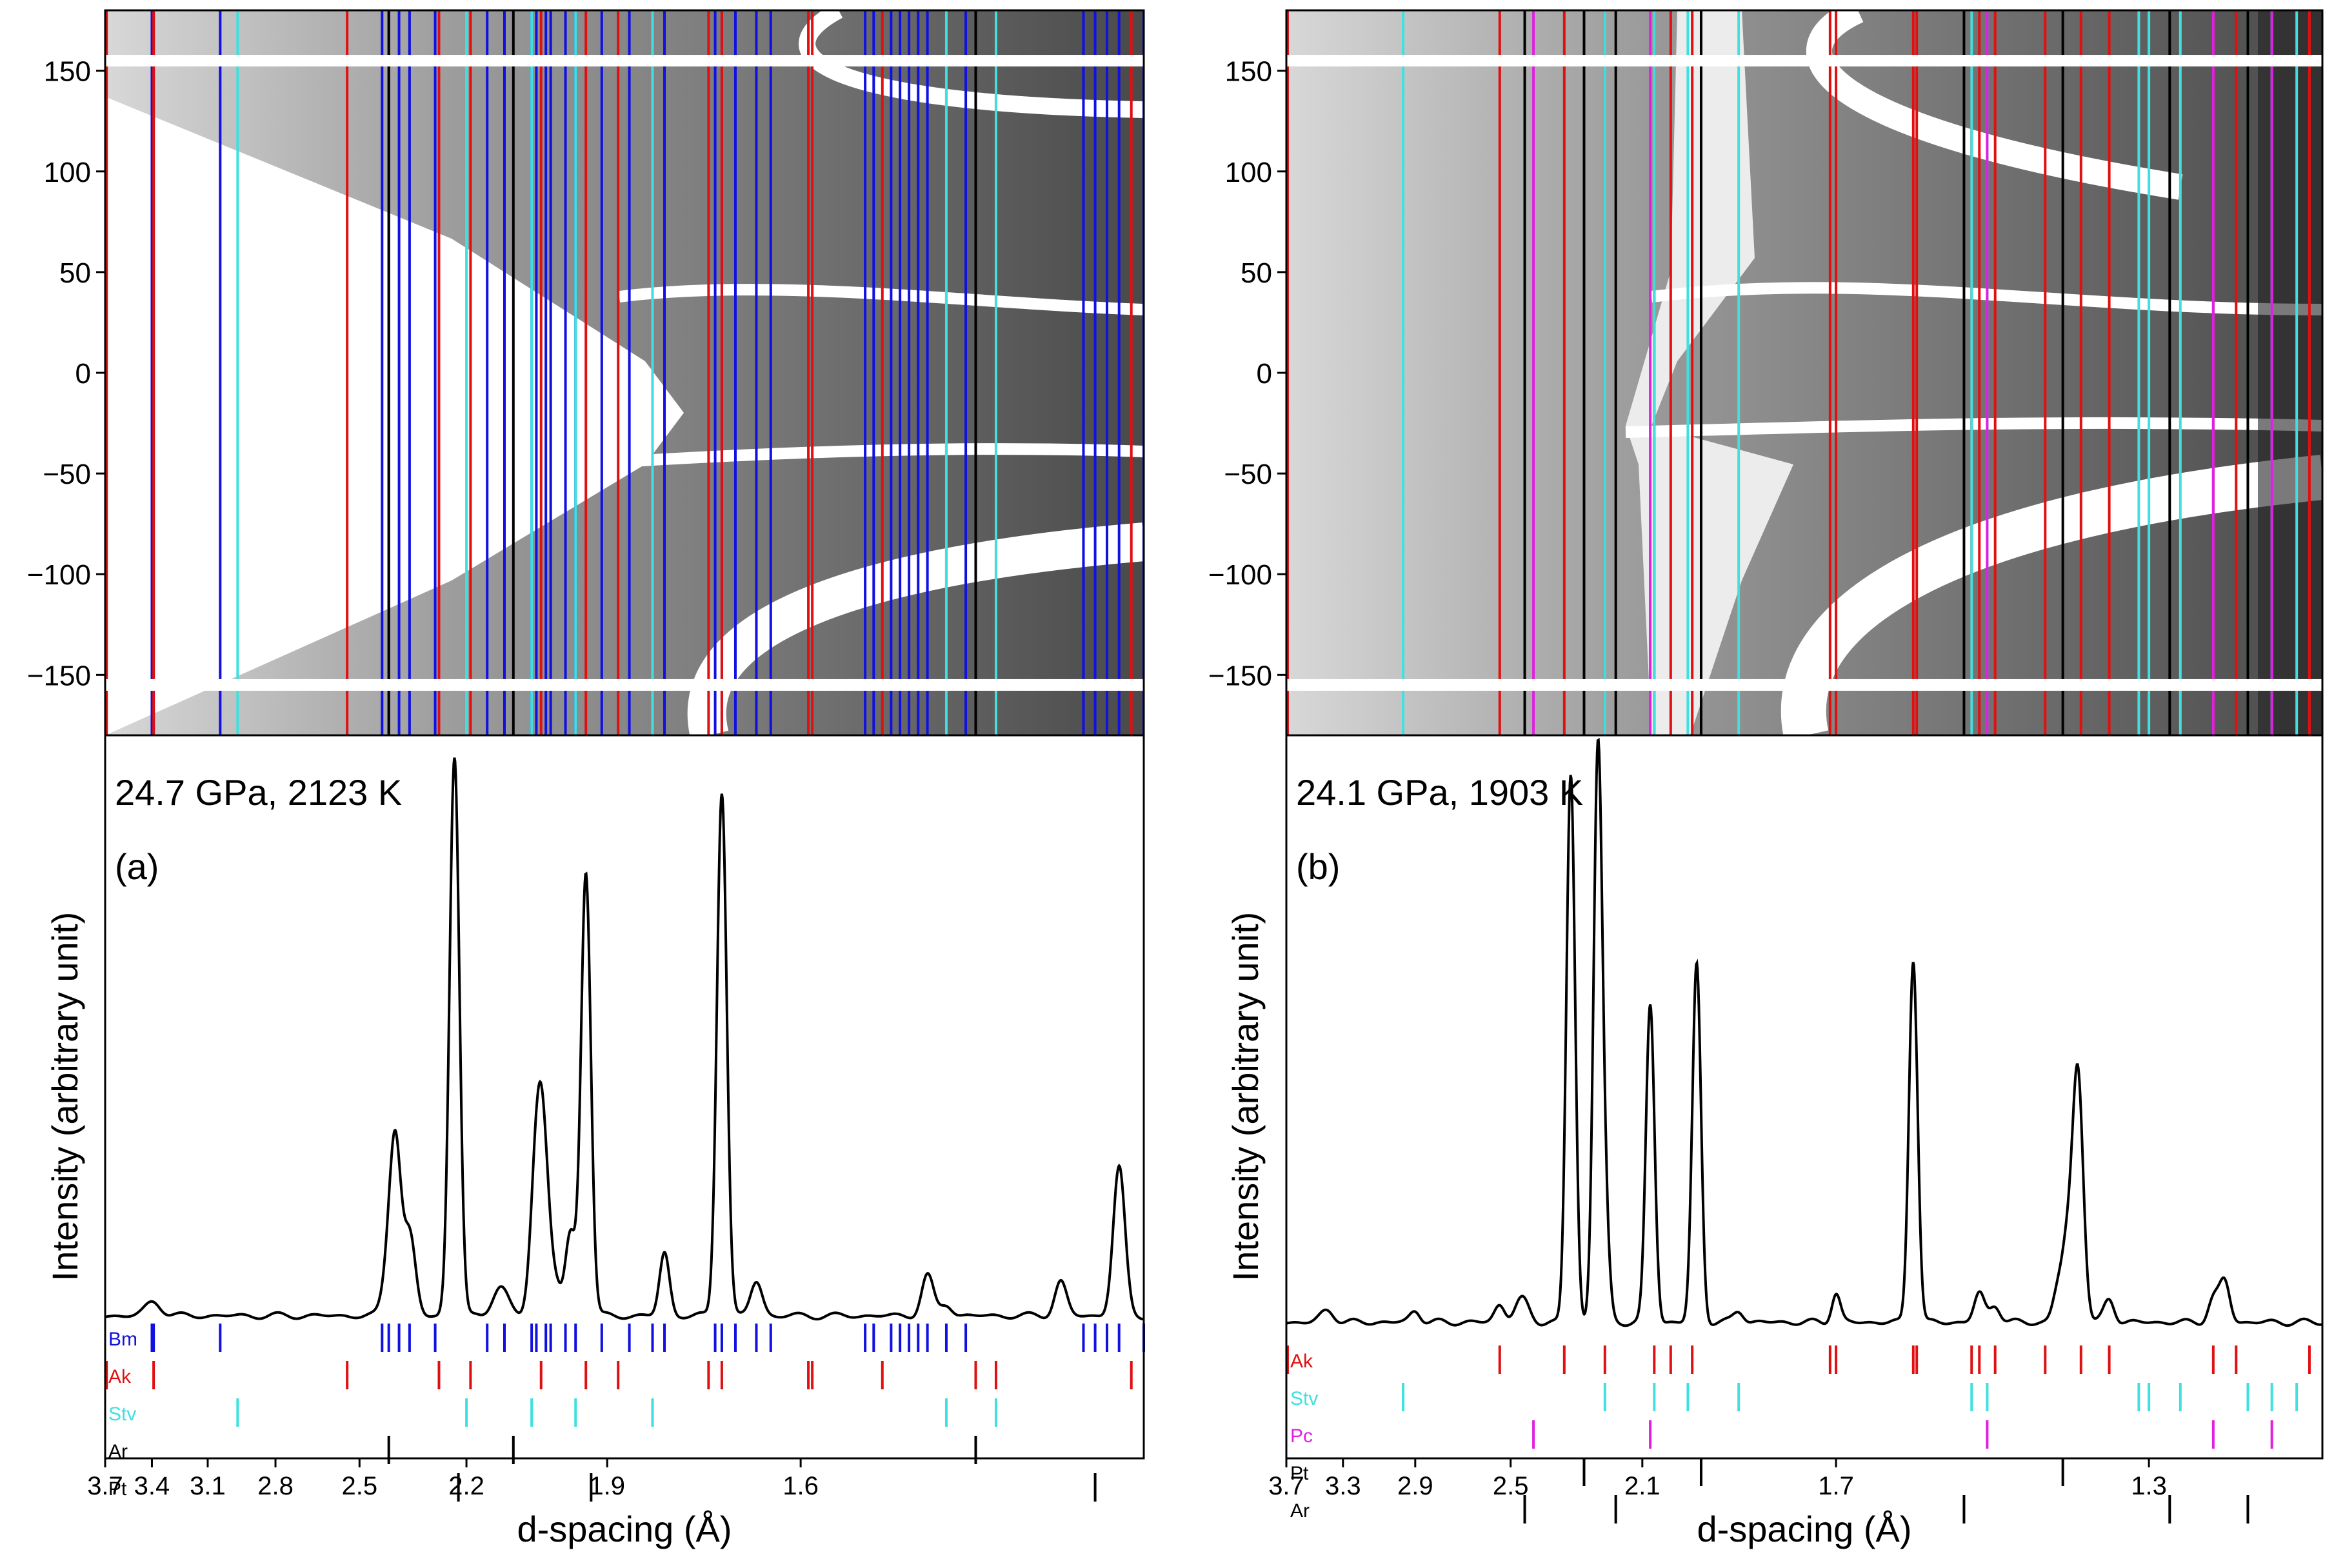  Describe the element at coordinates (1343, 1486) in the screenshot. I see `x-tick-label: 3.3` at that location.